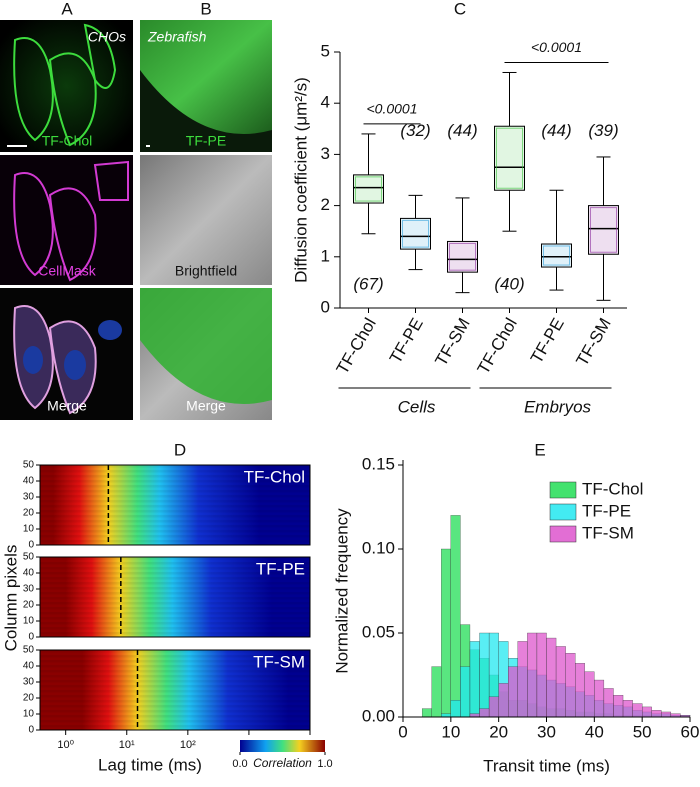  Describe the element at coordinates (556, 130) in the screenshot. I see `count-label: (44)` at that location.